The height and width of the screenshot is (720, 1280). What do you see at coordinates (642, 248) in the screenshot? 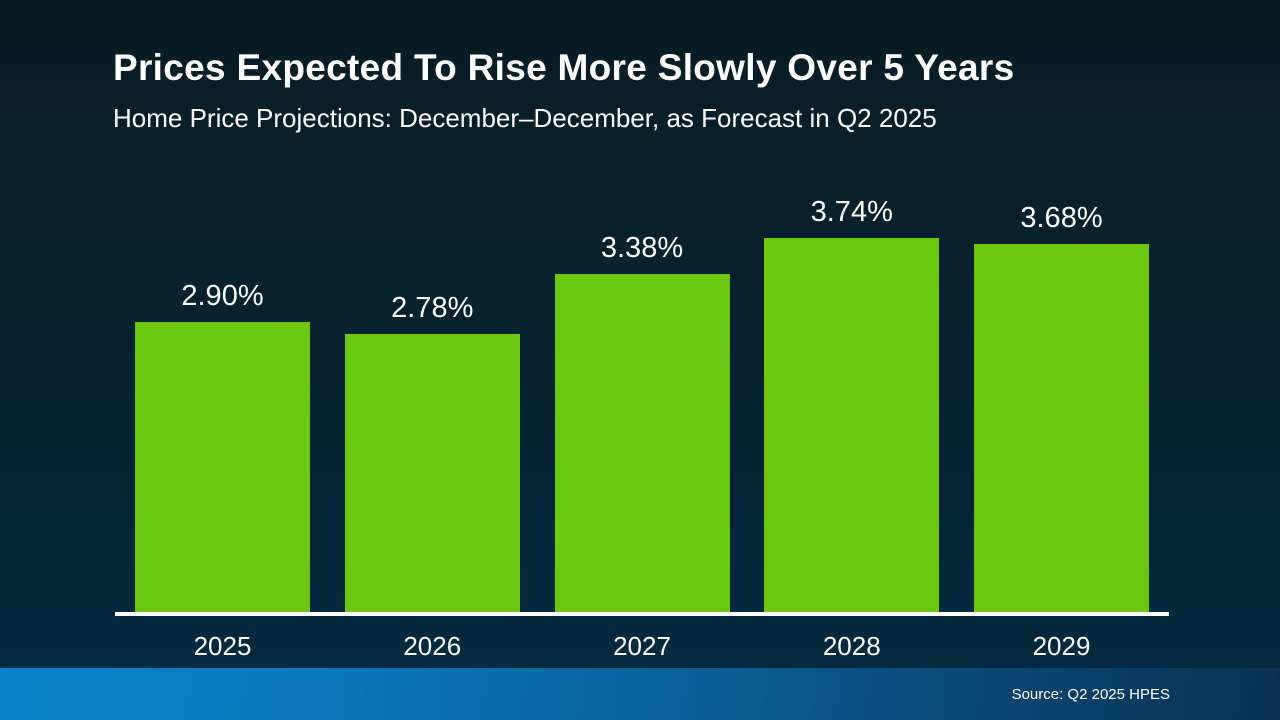
I see `bar-value-label: 3.38%` at bounding box center [642, 248].